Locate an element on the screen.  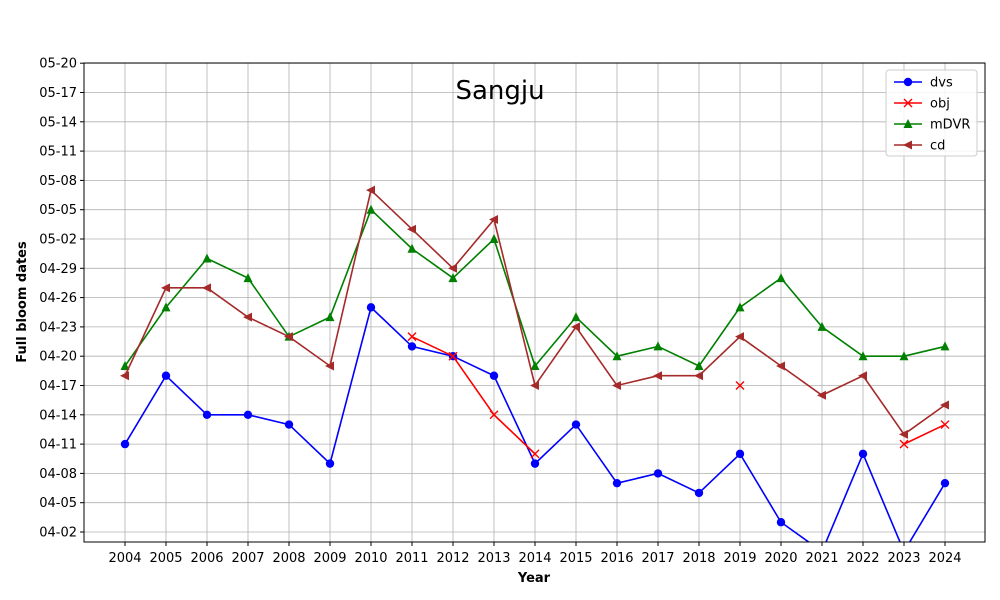
y-tick-label: 05-20 is located at coordinates (58, 64).